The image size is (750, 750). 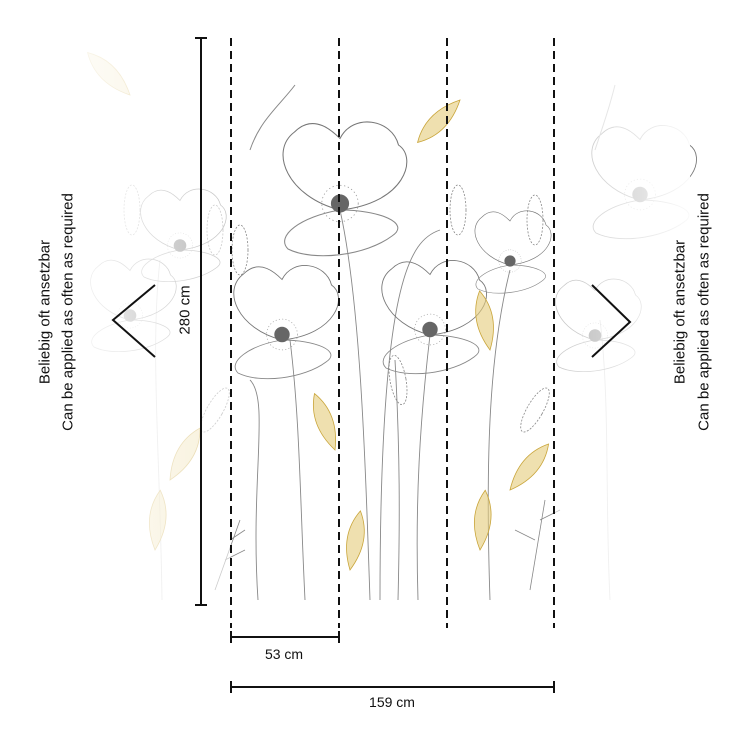 What do you see at coordinates (68, 312) in the screenshot?
I see `left-note-line2: Can be applied as often as required` at bounding box center [68, 312].